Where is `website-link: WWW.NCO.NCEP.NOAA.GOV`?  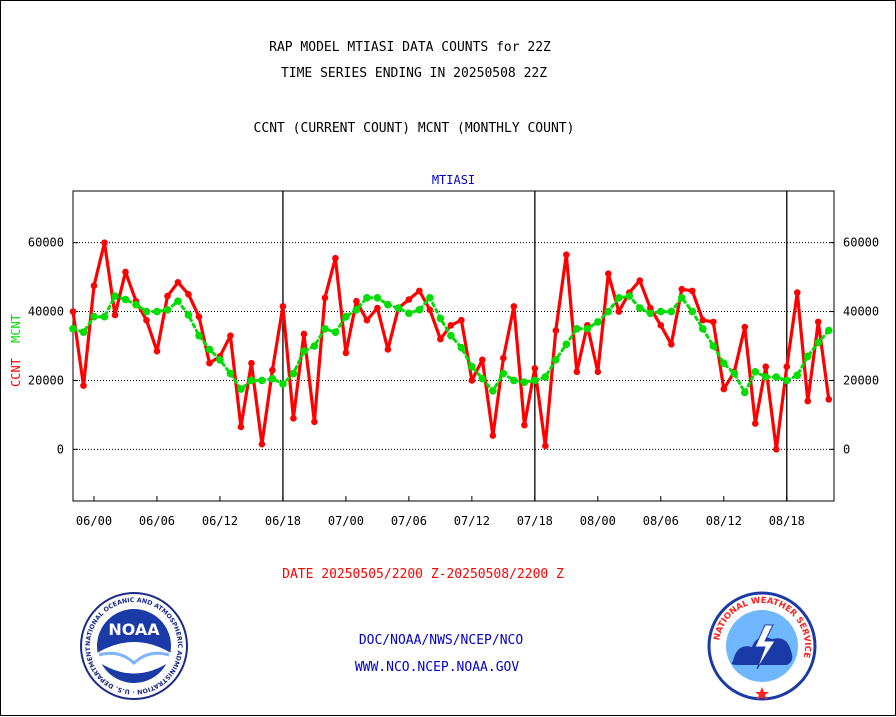 website-link: WWW.NCO.NCEP.NOAA.GOV is located at coordinates (437, 667).